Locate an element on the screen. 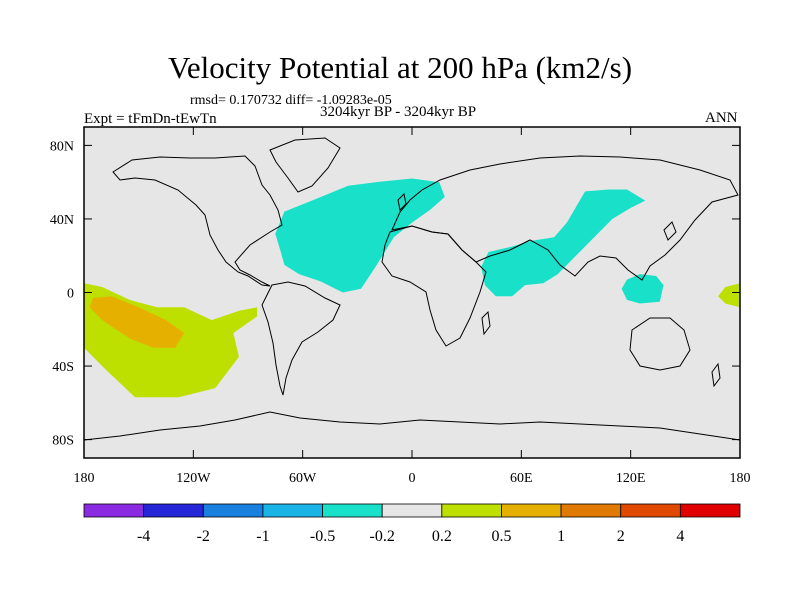  region-maritime-continent-negative is located at coordinates (642, 289).